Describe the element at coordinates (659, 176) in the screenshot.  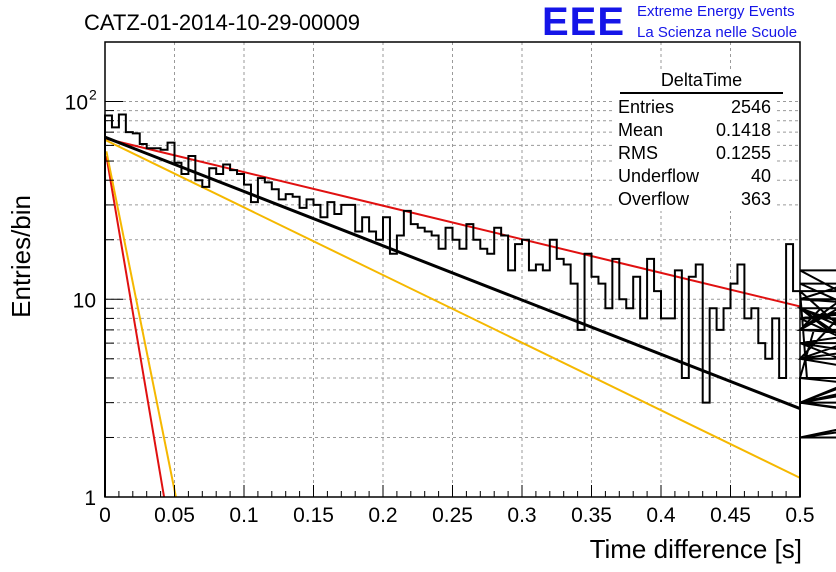
I see `stats-label: Underflow` at that location.